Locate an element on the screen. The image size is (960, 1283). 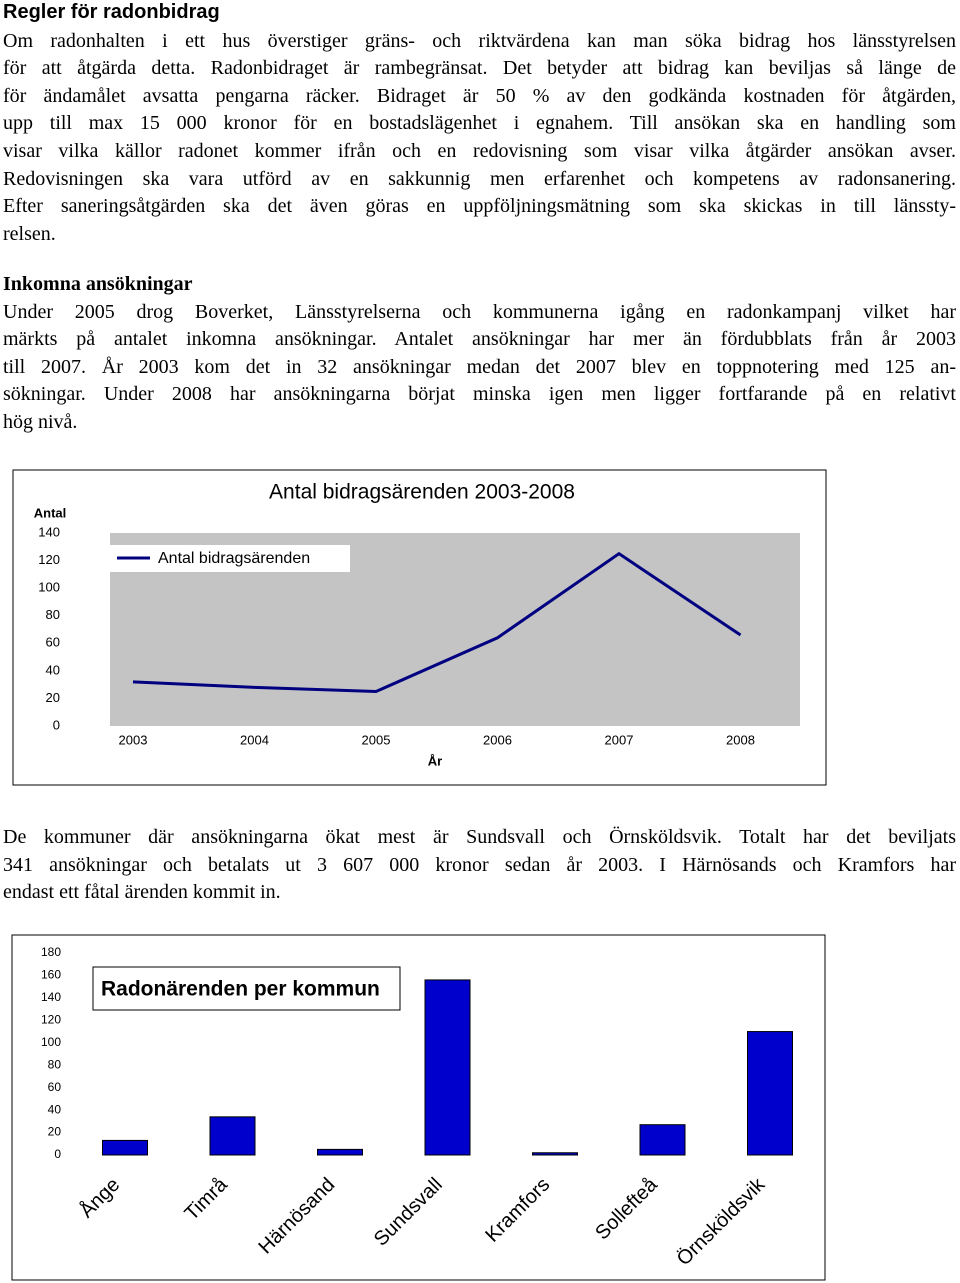
legend-label: Antal bidragsärenden is located at coordinates (234, 558).